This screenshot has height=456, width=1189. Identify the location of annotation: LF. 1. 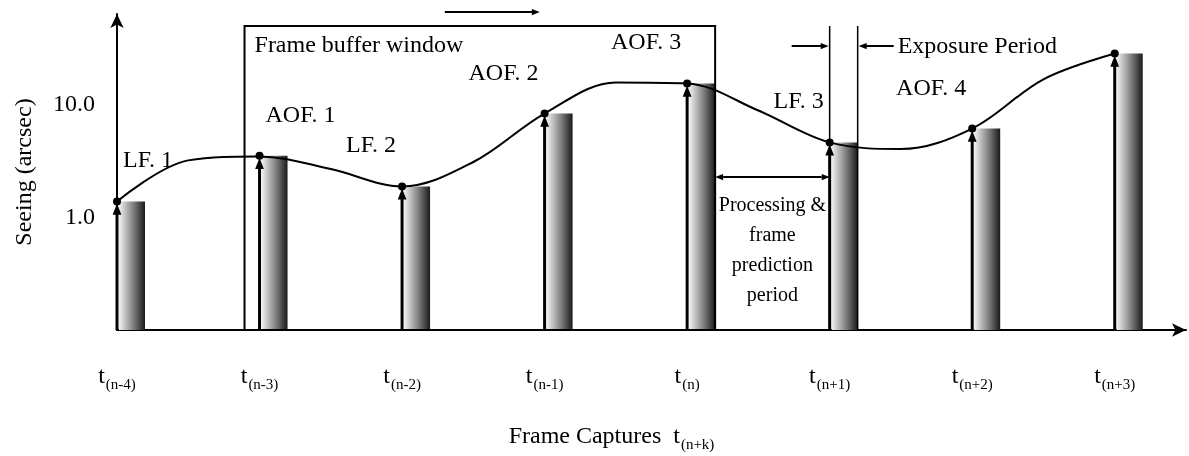
(148, 159).